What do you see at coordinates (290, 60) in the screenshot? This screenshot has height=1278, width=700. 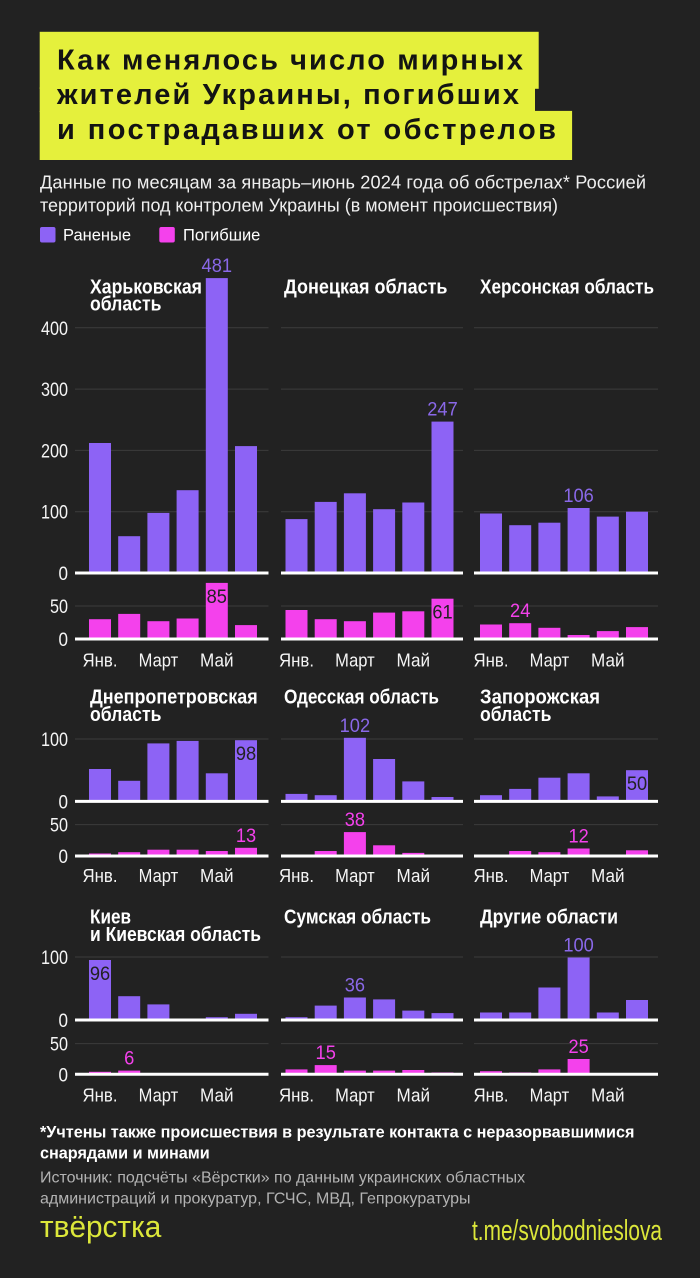 I see `svg-text: Как менялось число мирных` at bounding box center [290, 60].